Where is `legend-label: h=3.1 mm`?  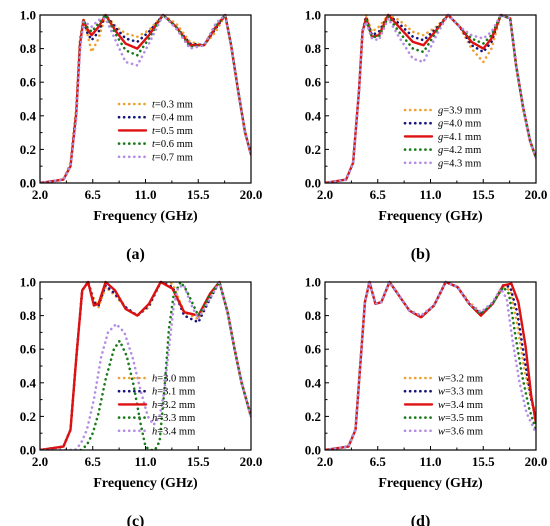
legend-label: h=3.1 mm is located at coordinates (173, 392).